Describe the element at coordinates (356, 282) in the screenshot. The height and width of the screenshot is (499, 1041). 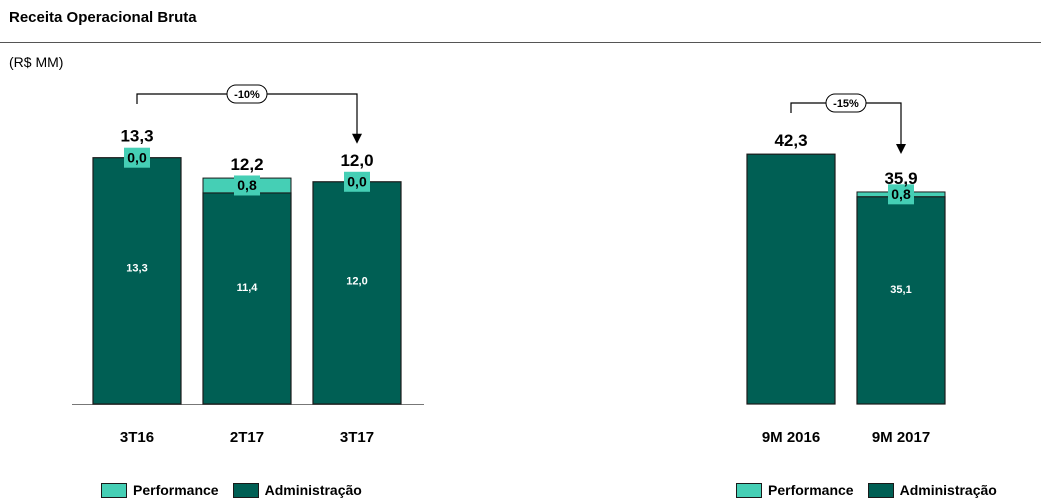
I see `data-label-administracao: 12,0` at that location.